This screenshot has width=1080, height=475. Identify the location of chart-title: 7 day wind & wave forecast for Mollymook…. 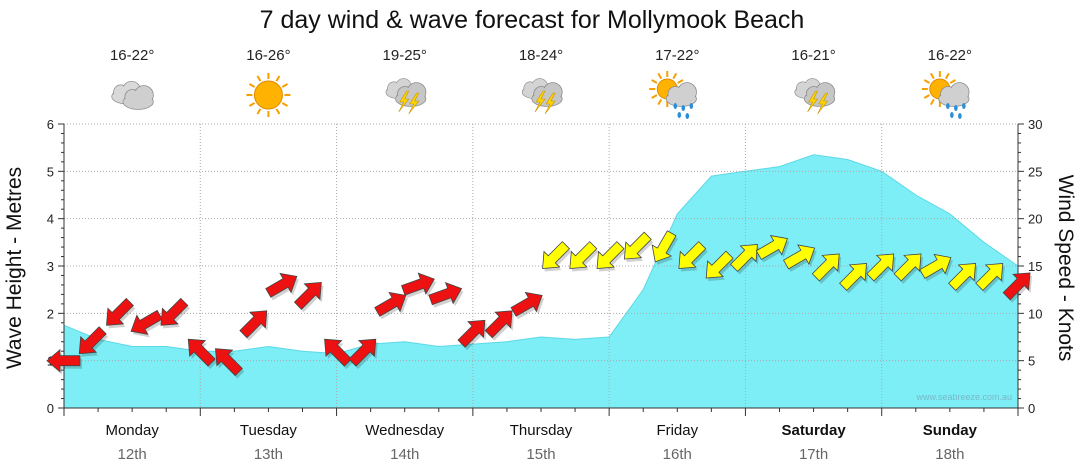
(532, 20).